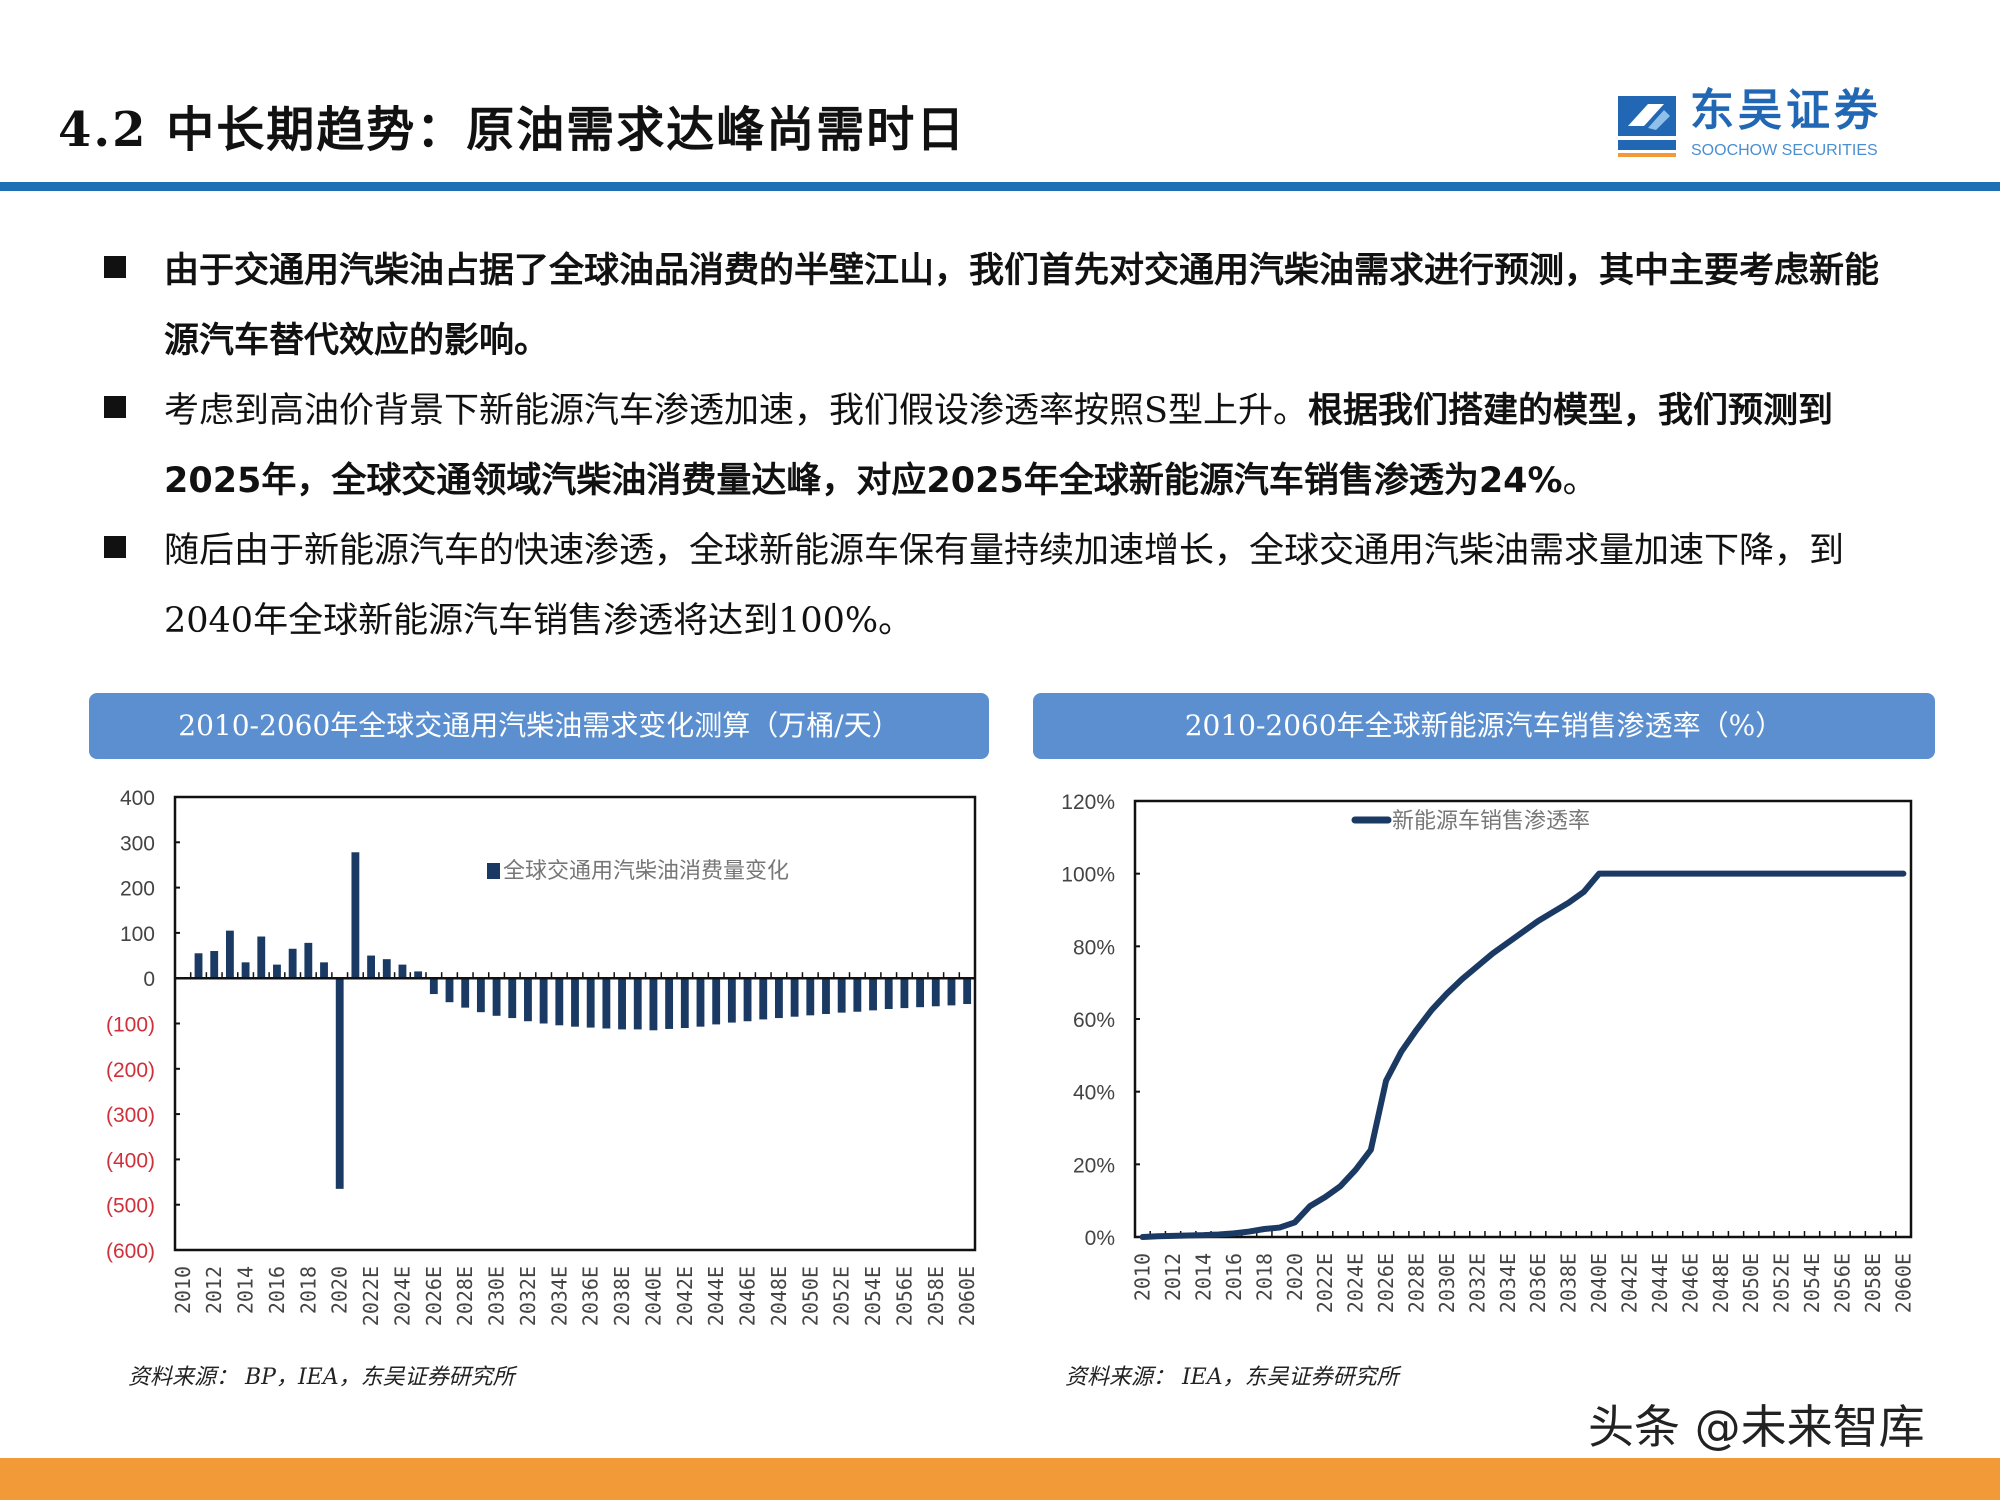 The height and width of the screenshot is (1500, 2000). What do you see at coordinates (1094, 947) in the screenshot?
I see `y-tick-label: 80%` at bounding box center [1094, 947].